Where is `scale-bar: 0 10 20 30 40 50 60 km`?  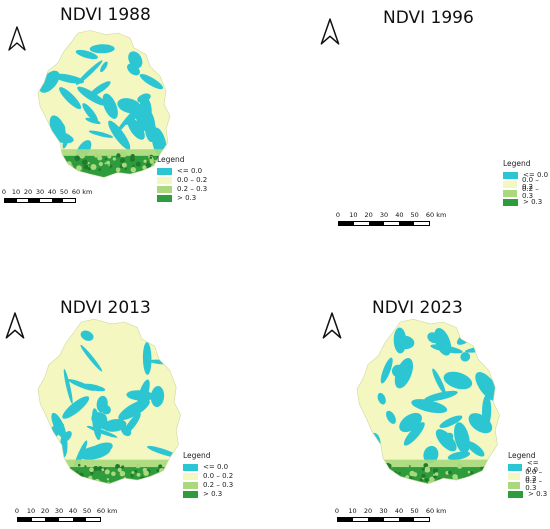 scale-bar: 0 10 20 30 40 50 60 km is located at coordinates (390, 518).